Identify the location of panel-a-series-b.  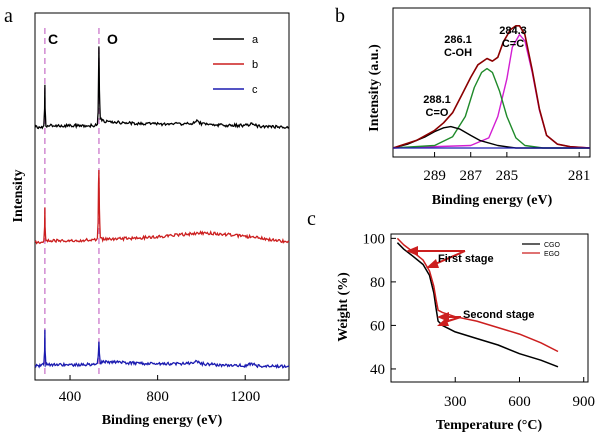
(162, 207).